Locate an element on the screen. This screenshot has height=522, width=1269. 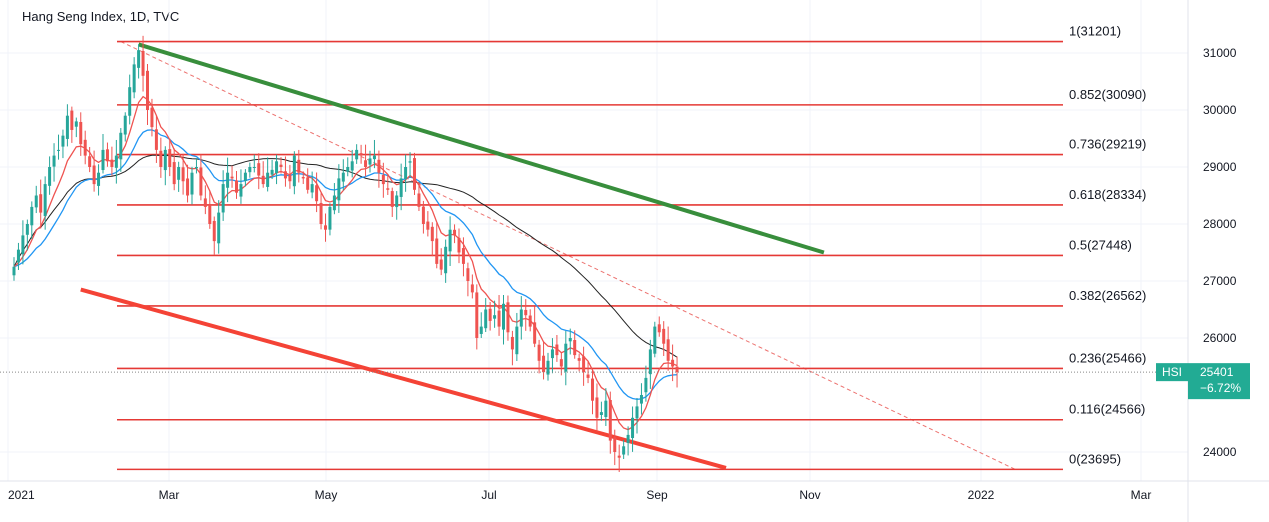
symbol-badge is located at coordinates (1172, 372).